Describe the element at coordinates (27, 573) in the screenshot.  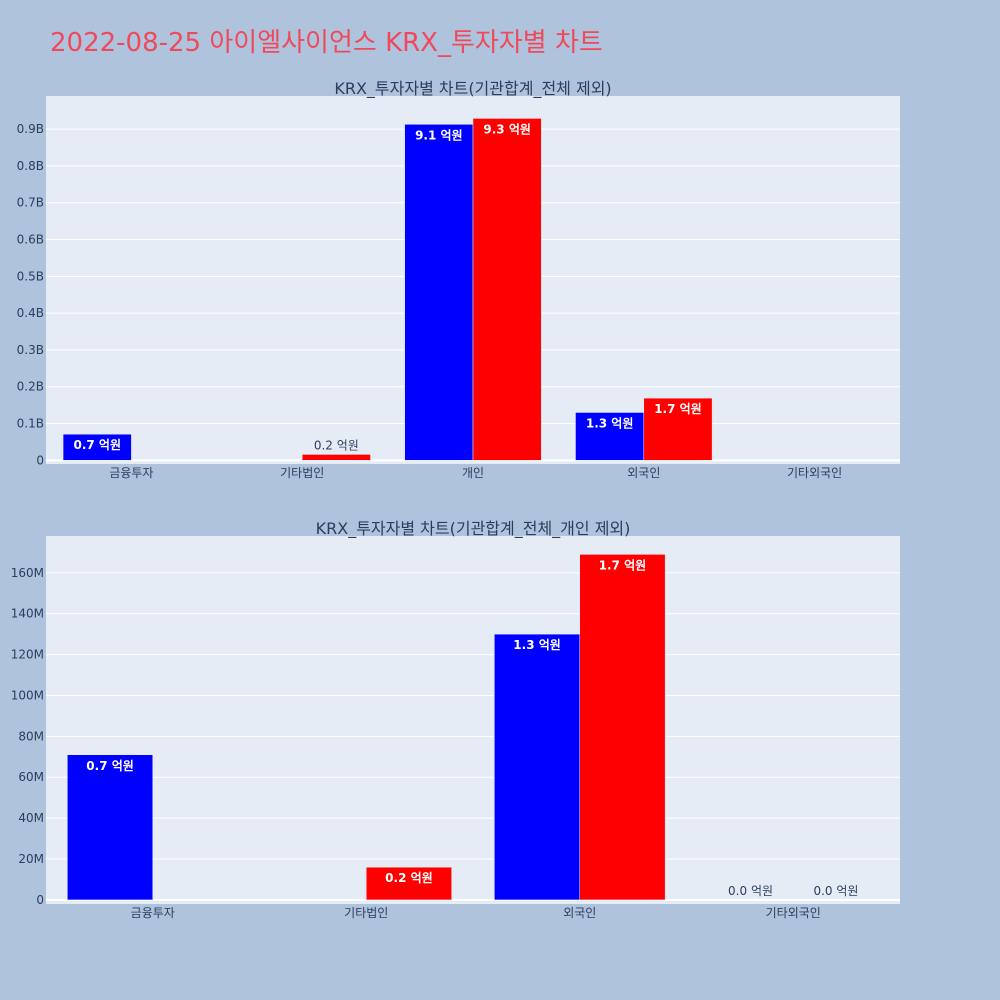
I see `y-tick-label: 160M` at that location.